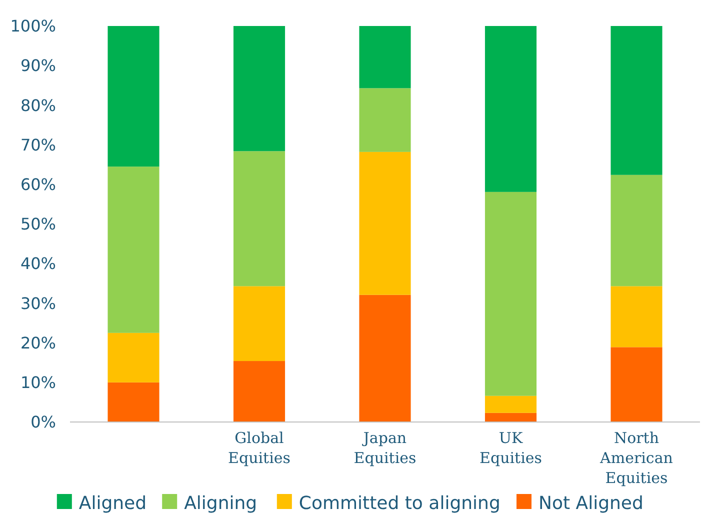  What do you see at coordinates (38, 224) in the screenshot?
I see `y-tick-label: 50%` at bounding box center [38, 224].